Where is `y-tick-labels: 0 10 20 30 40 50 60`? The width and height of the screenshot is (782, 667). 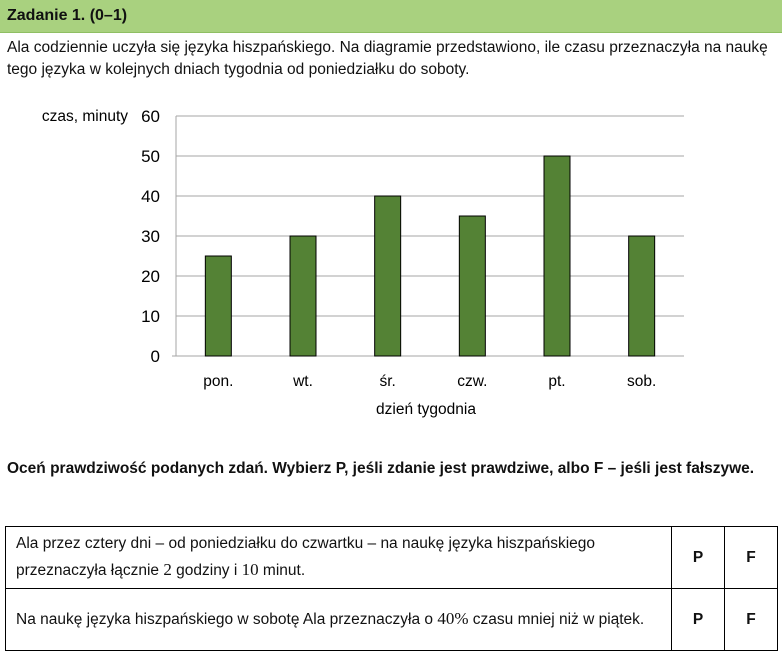
y-tick-labels: 0 10 20 30 40 50 60 is located at coordinates (150, 236).